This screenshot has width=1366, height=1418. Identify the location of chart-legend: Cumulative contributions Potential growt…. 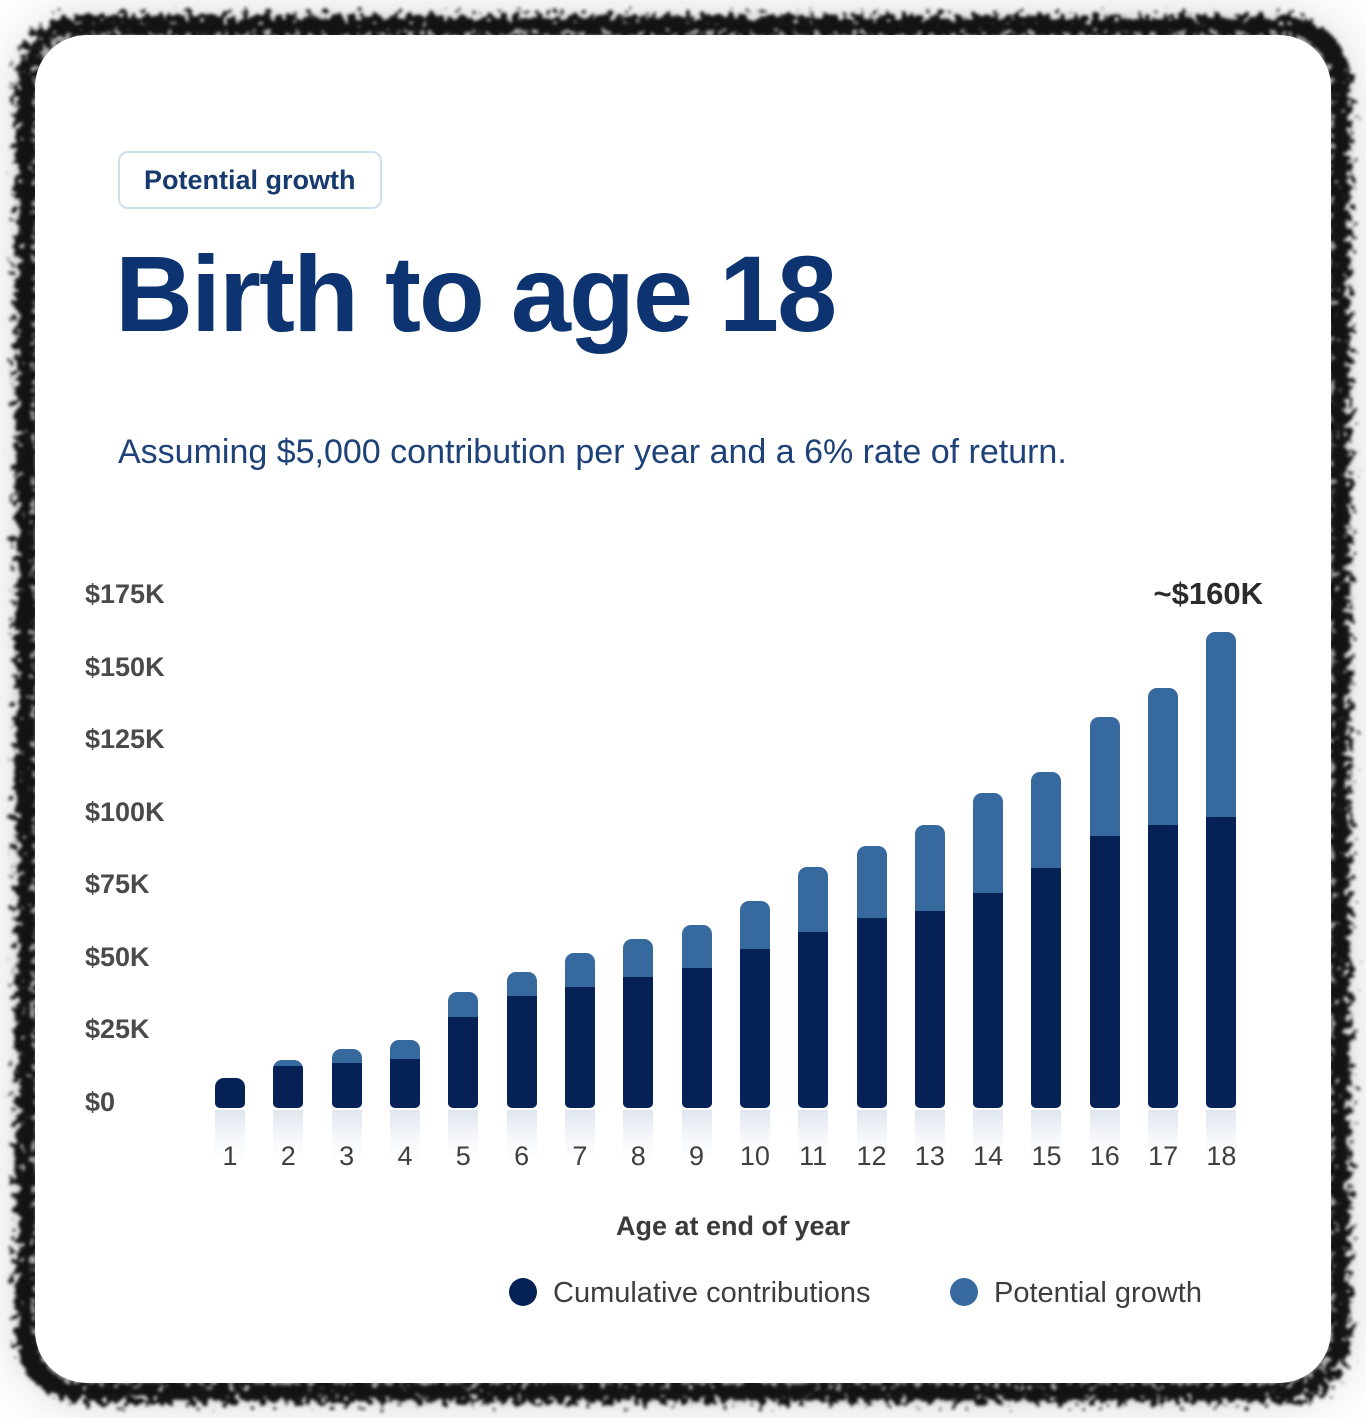
(683, 1295).